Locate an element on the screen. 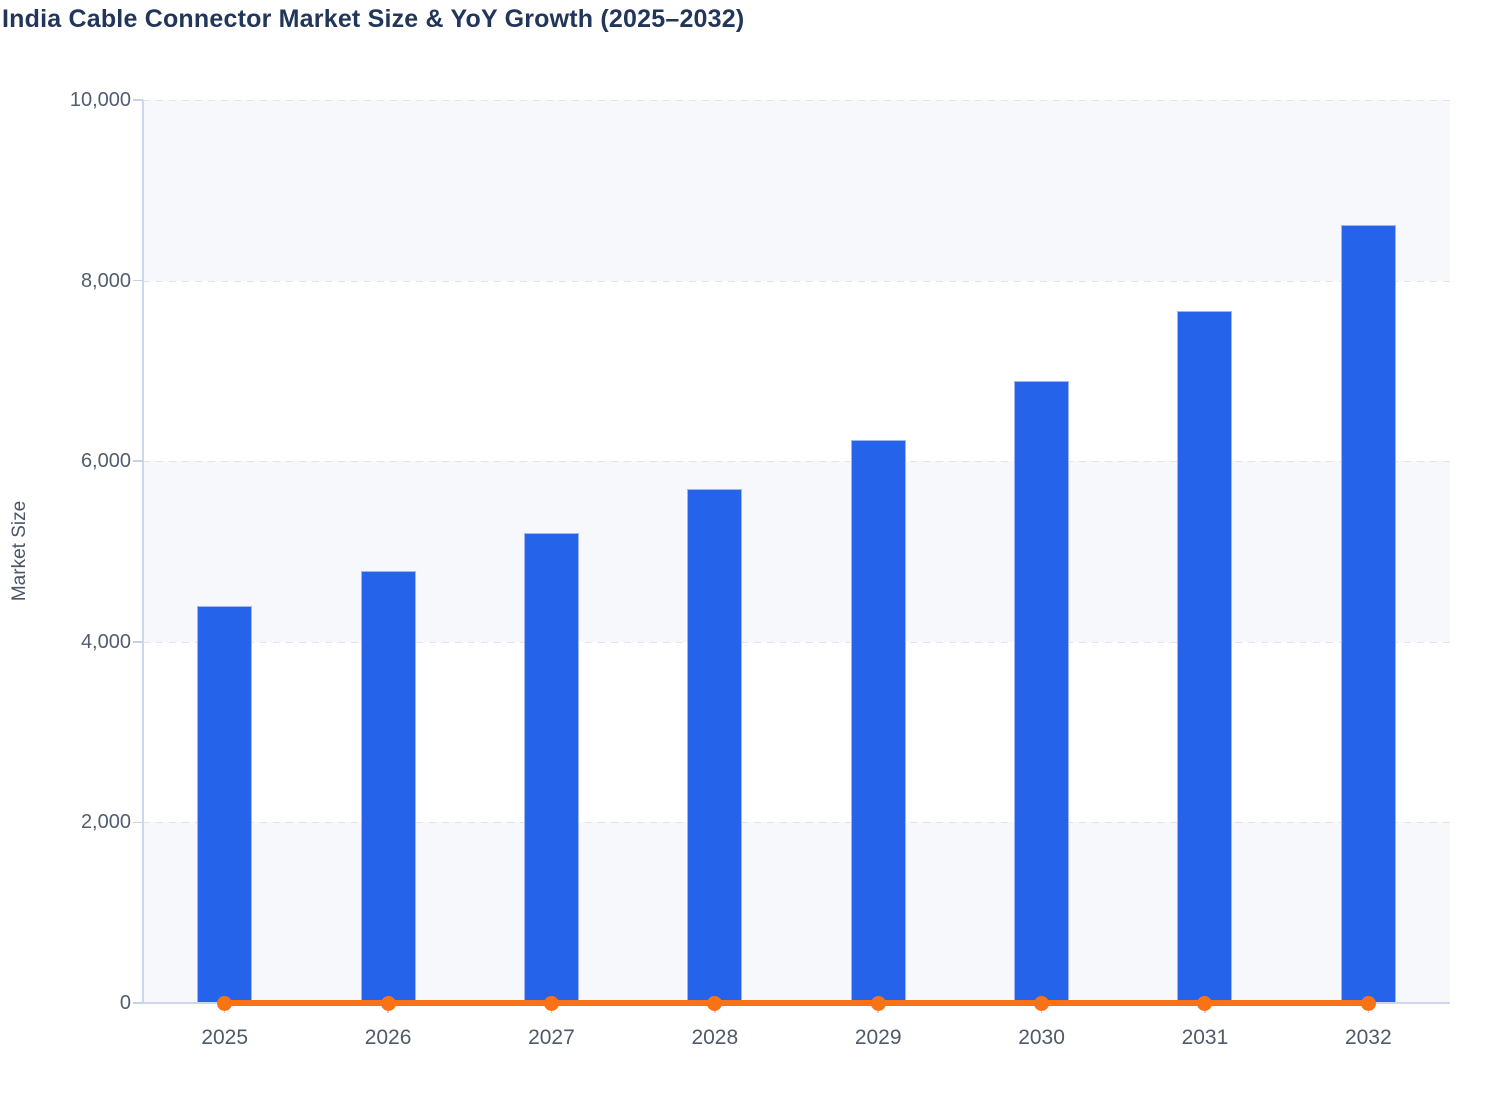  bar-2031 is located at coordinates (1205, 657).